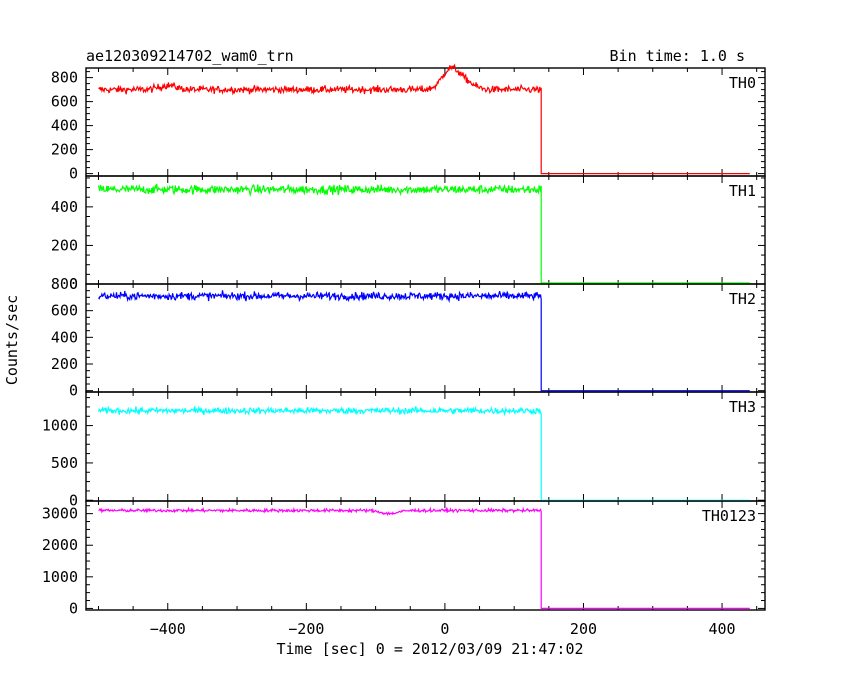 This screenshot has width=850, height=680. I want to click on x-tick-label: −200, so click(306, 629).